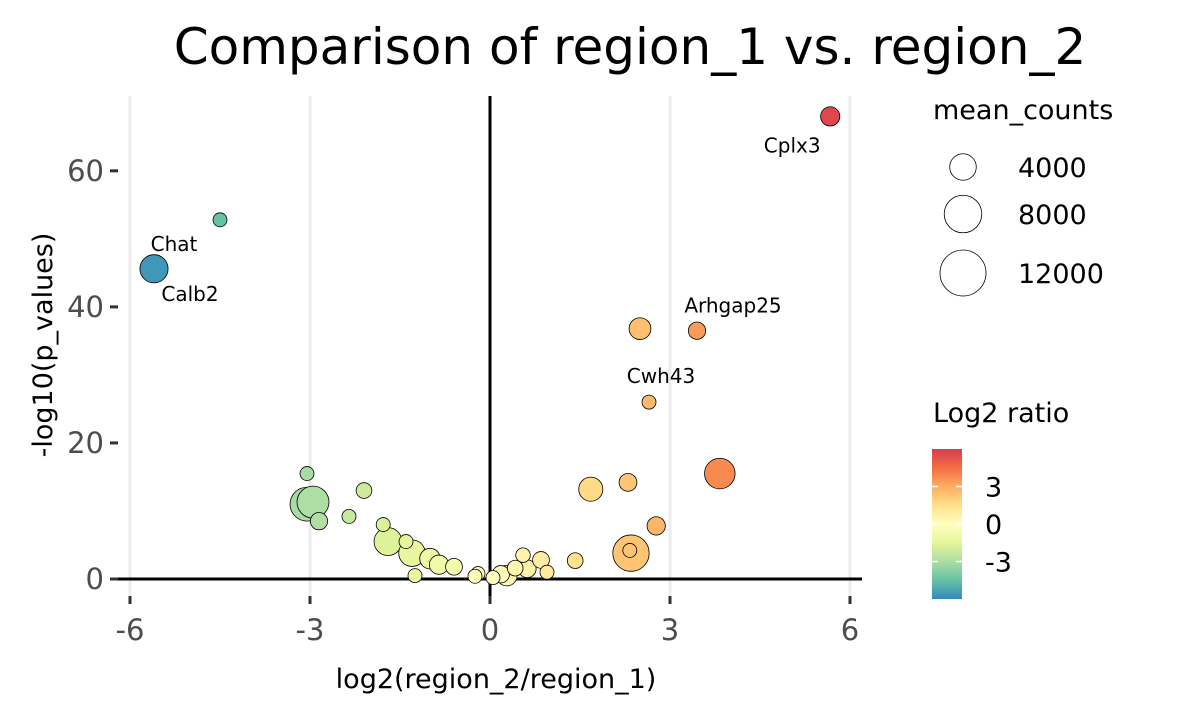 Image resolution: width=1200 pixels, height=720 pixels. Describe the element at coordinates (85, 171) in the screenshot. I see `y-tick-label: 60` at that location.